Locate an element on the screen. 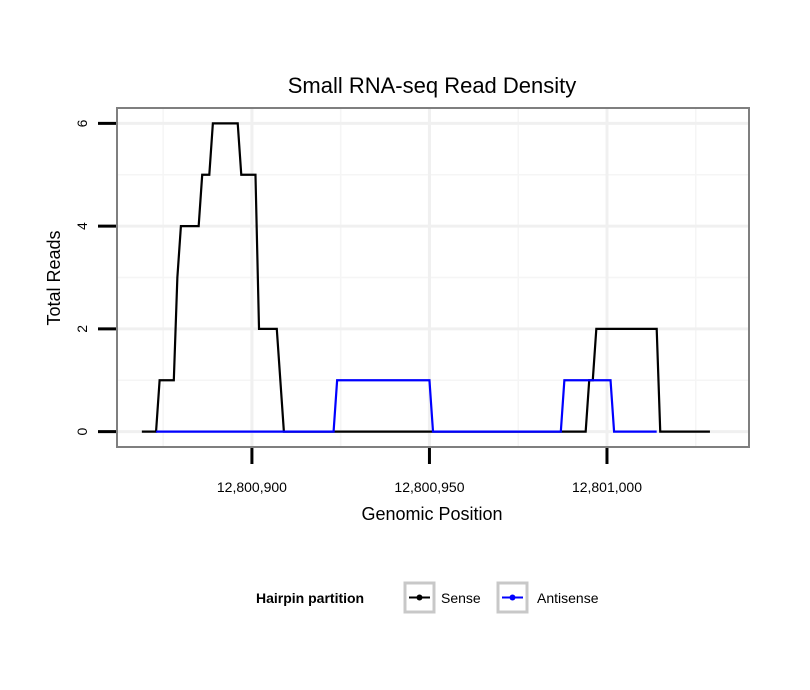 Image resolution: width=810 pixels, height=690 pixels. legend: Hairpin partition Sense Antisense is located at coordinates (427, 597).